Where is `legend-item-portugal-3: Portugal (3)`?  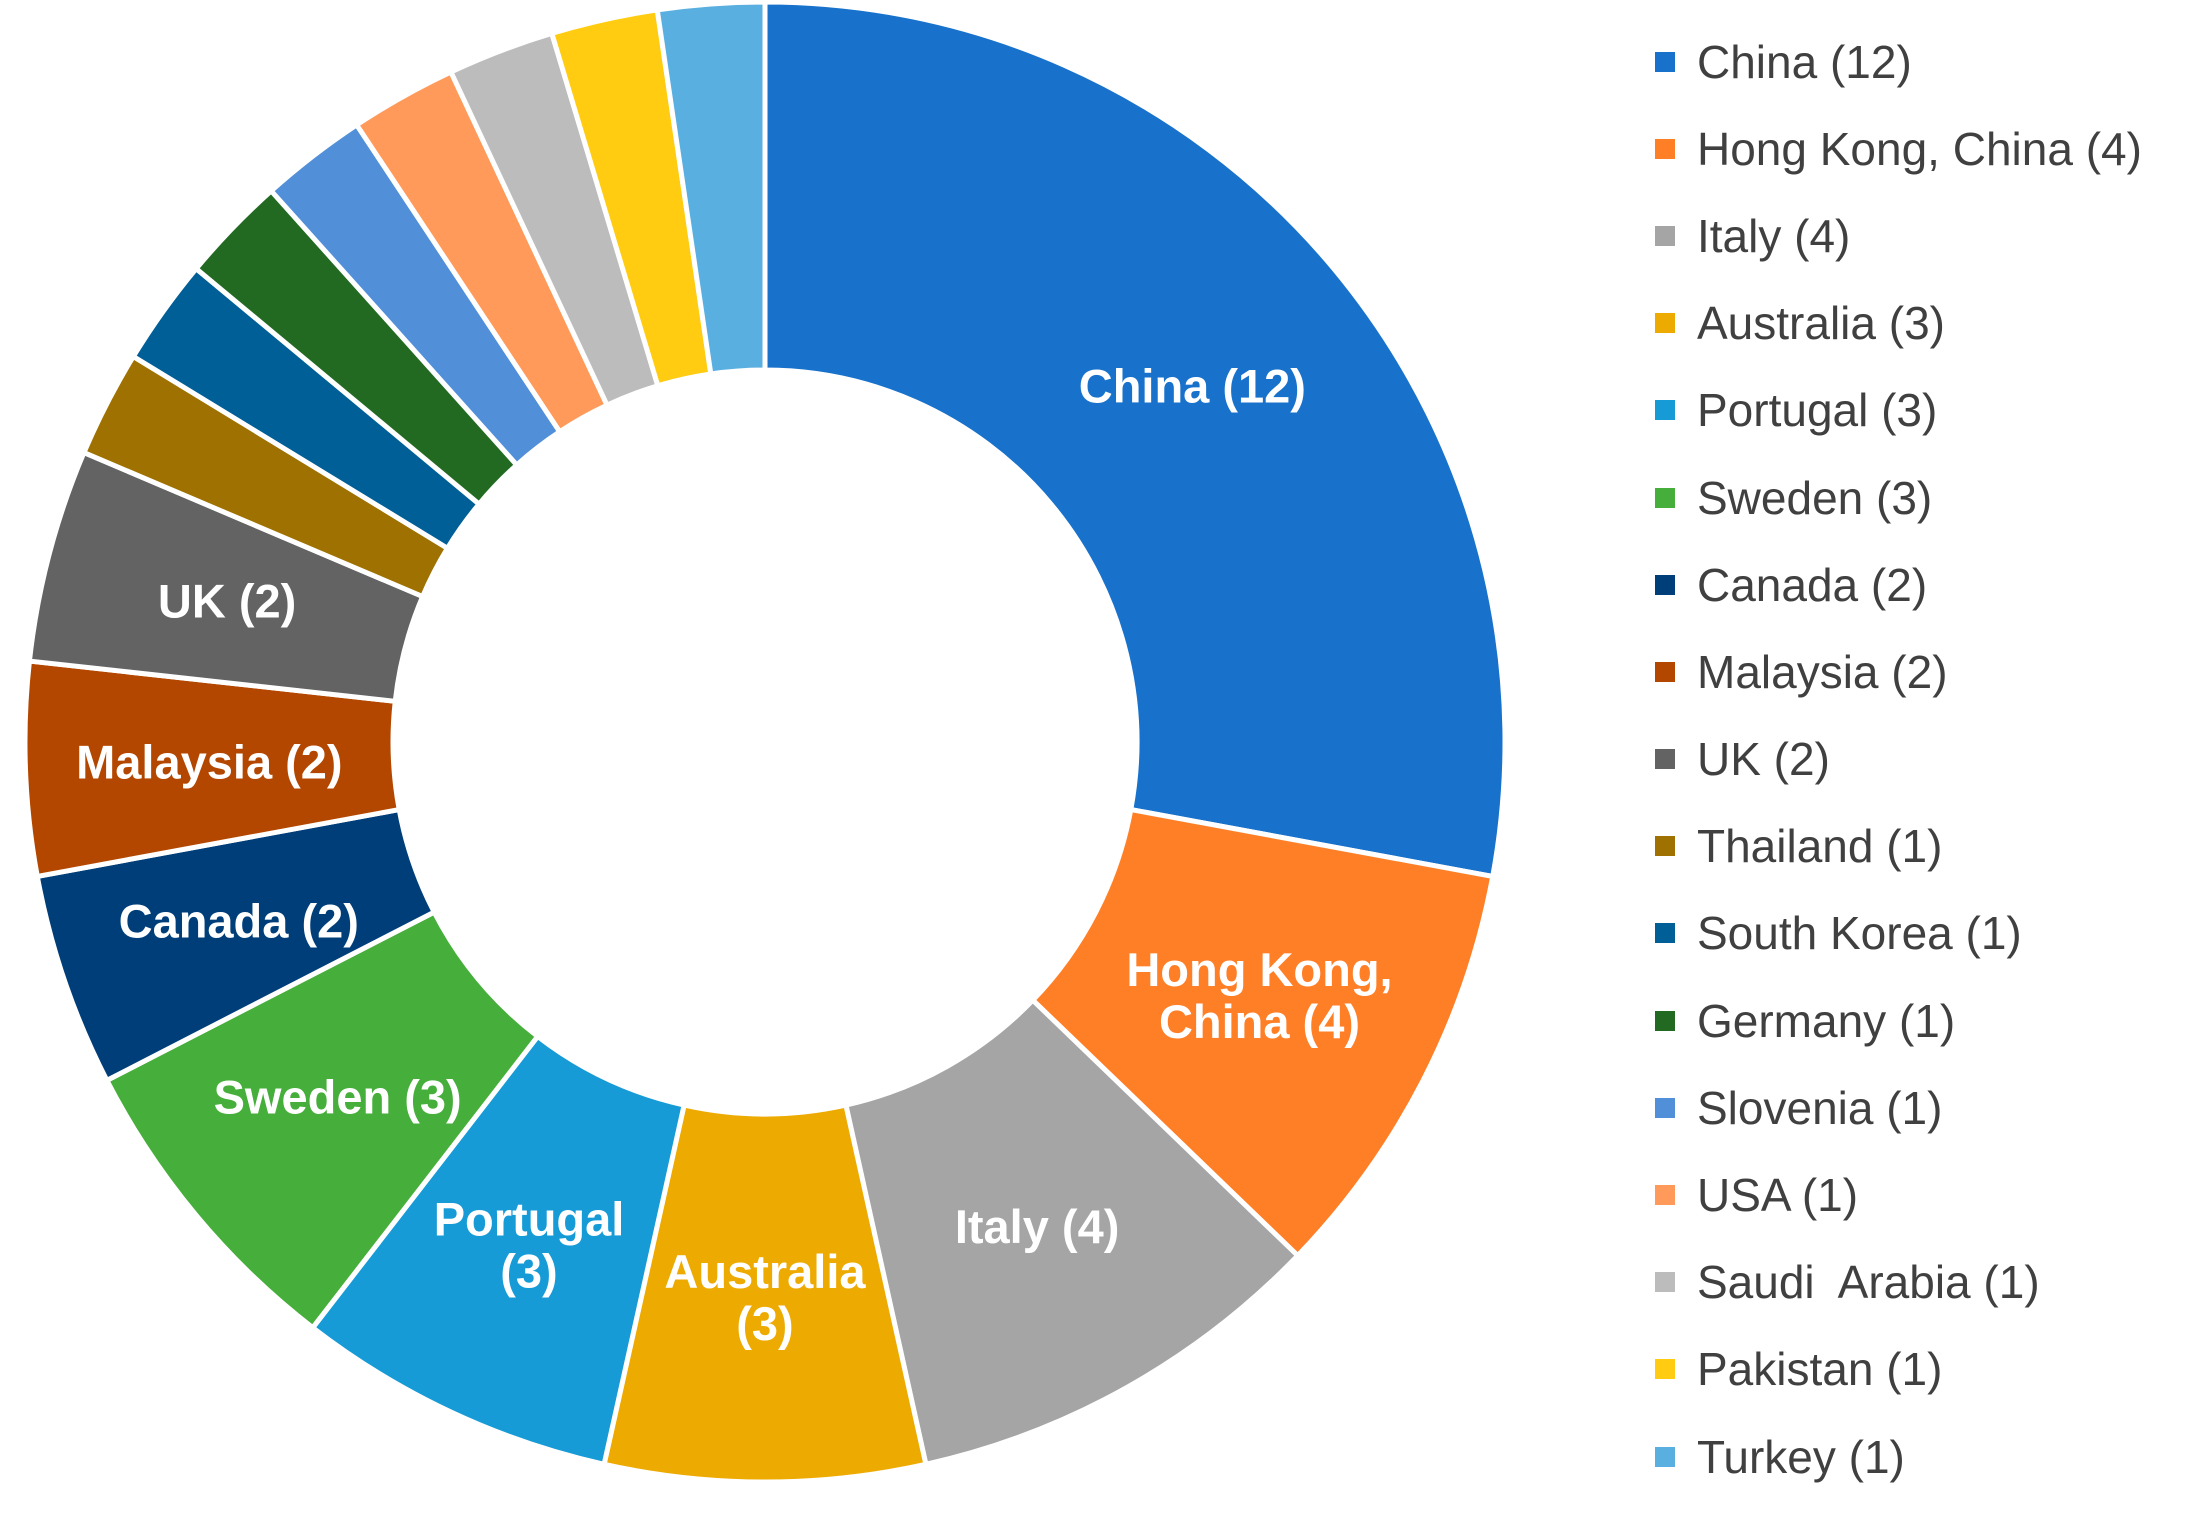 legend-item-portugal-3: Portugal (3) is located at coordinates (1925, 410).